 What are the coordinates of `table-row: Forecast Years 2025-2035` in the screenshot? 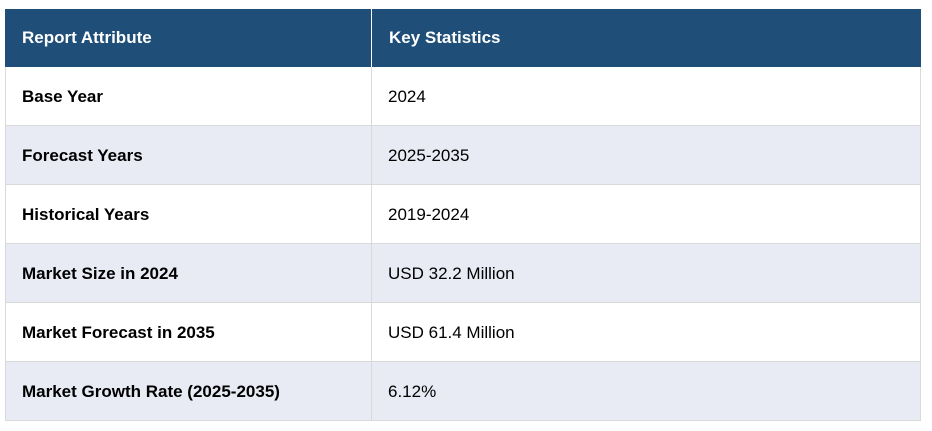 It's located at (463, 155).